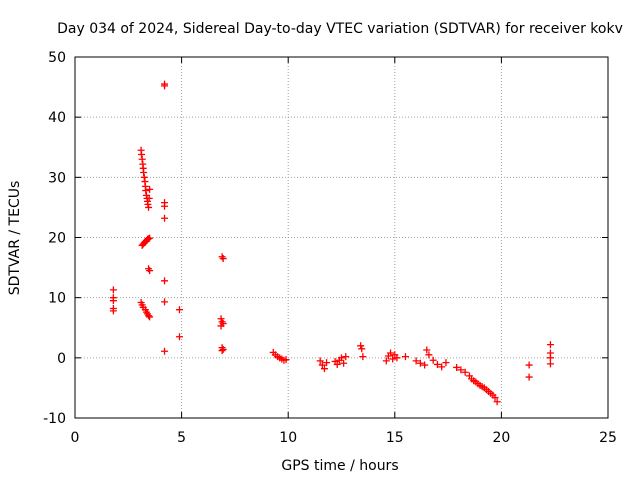  I want to click on y-axis-label: SDTVAR / TECUs, so click(15, 238).